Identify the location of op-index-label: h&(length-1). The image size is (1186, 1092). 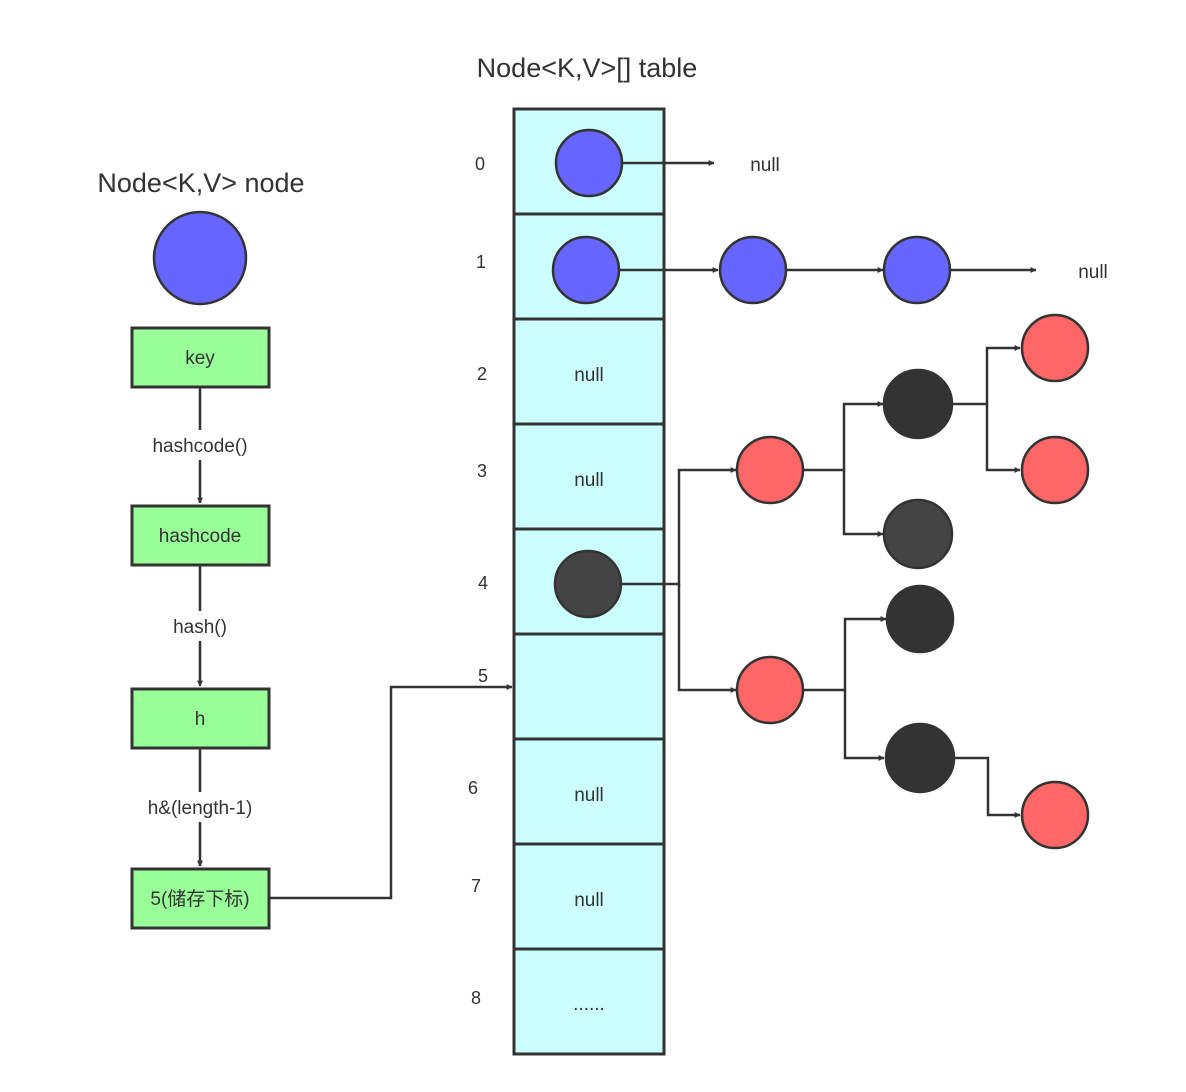
(200, 808).